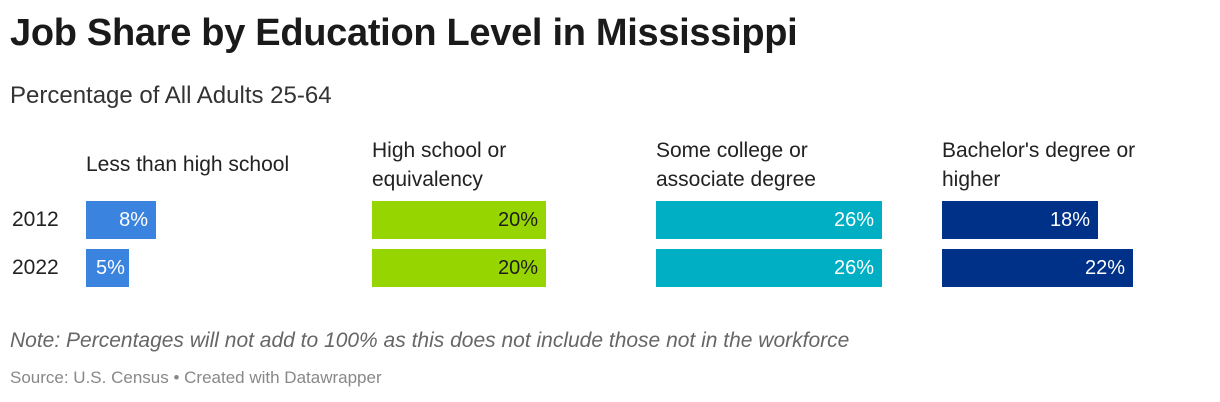 The width and height of the screenshot is (1220, 402). What do you see at coordinates (1039, 165) in the screenshot?
I see `panel-header-4: Bachelor's degree or higher` at bounding box center [1039, 165].